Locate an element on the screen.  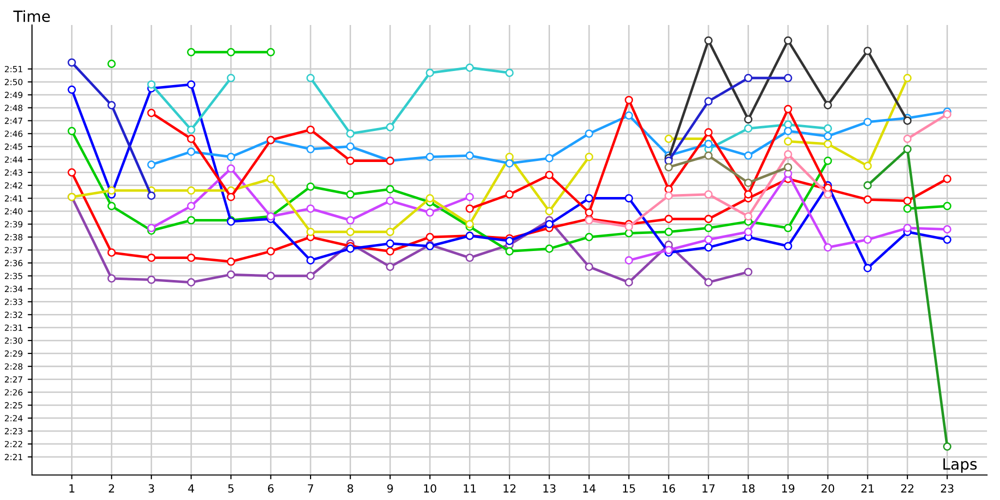
x-tick-label: 5 is located at coordinates (231, 488).